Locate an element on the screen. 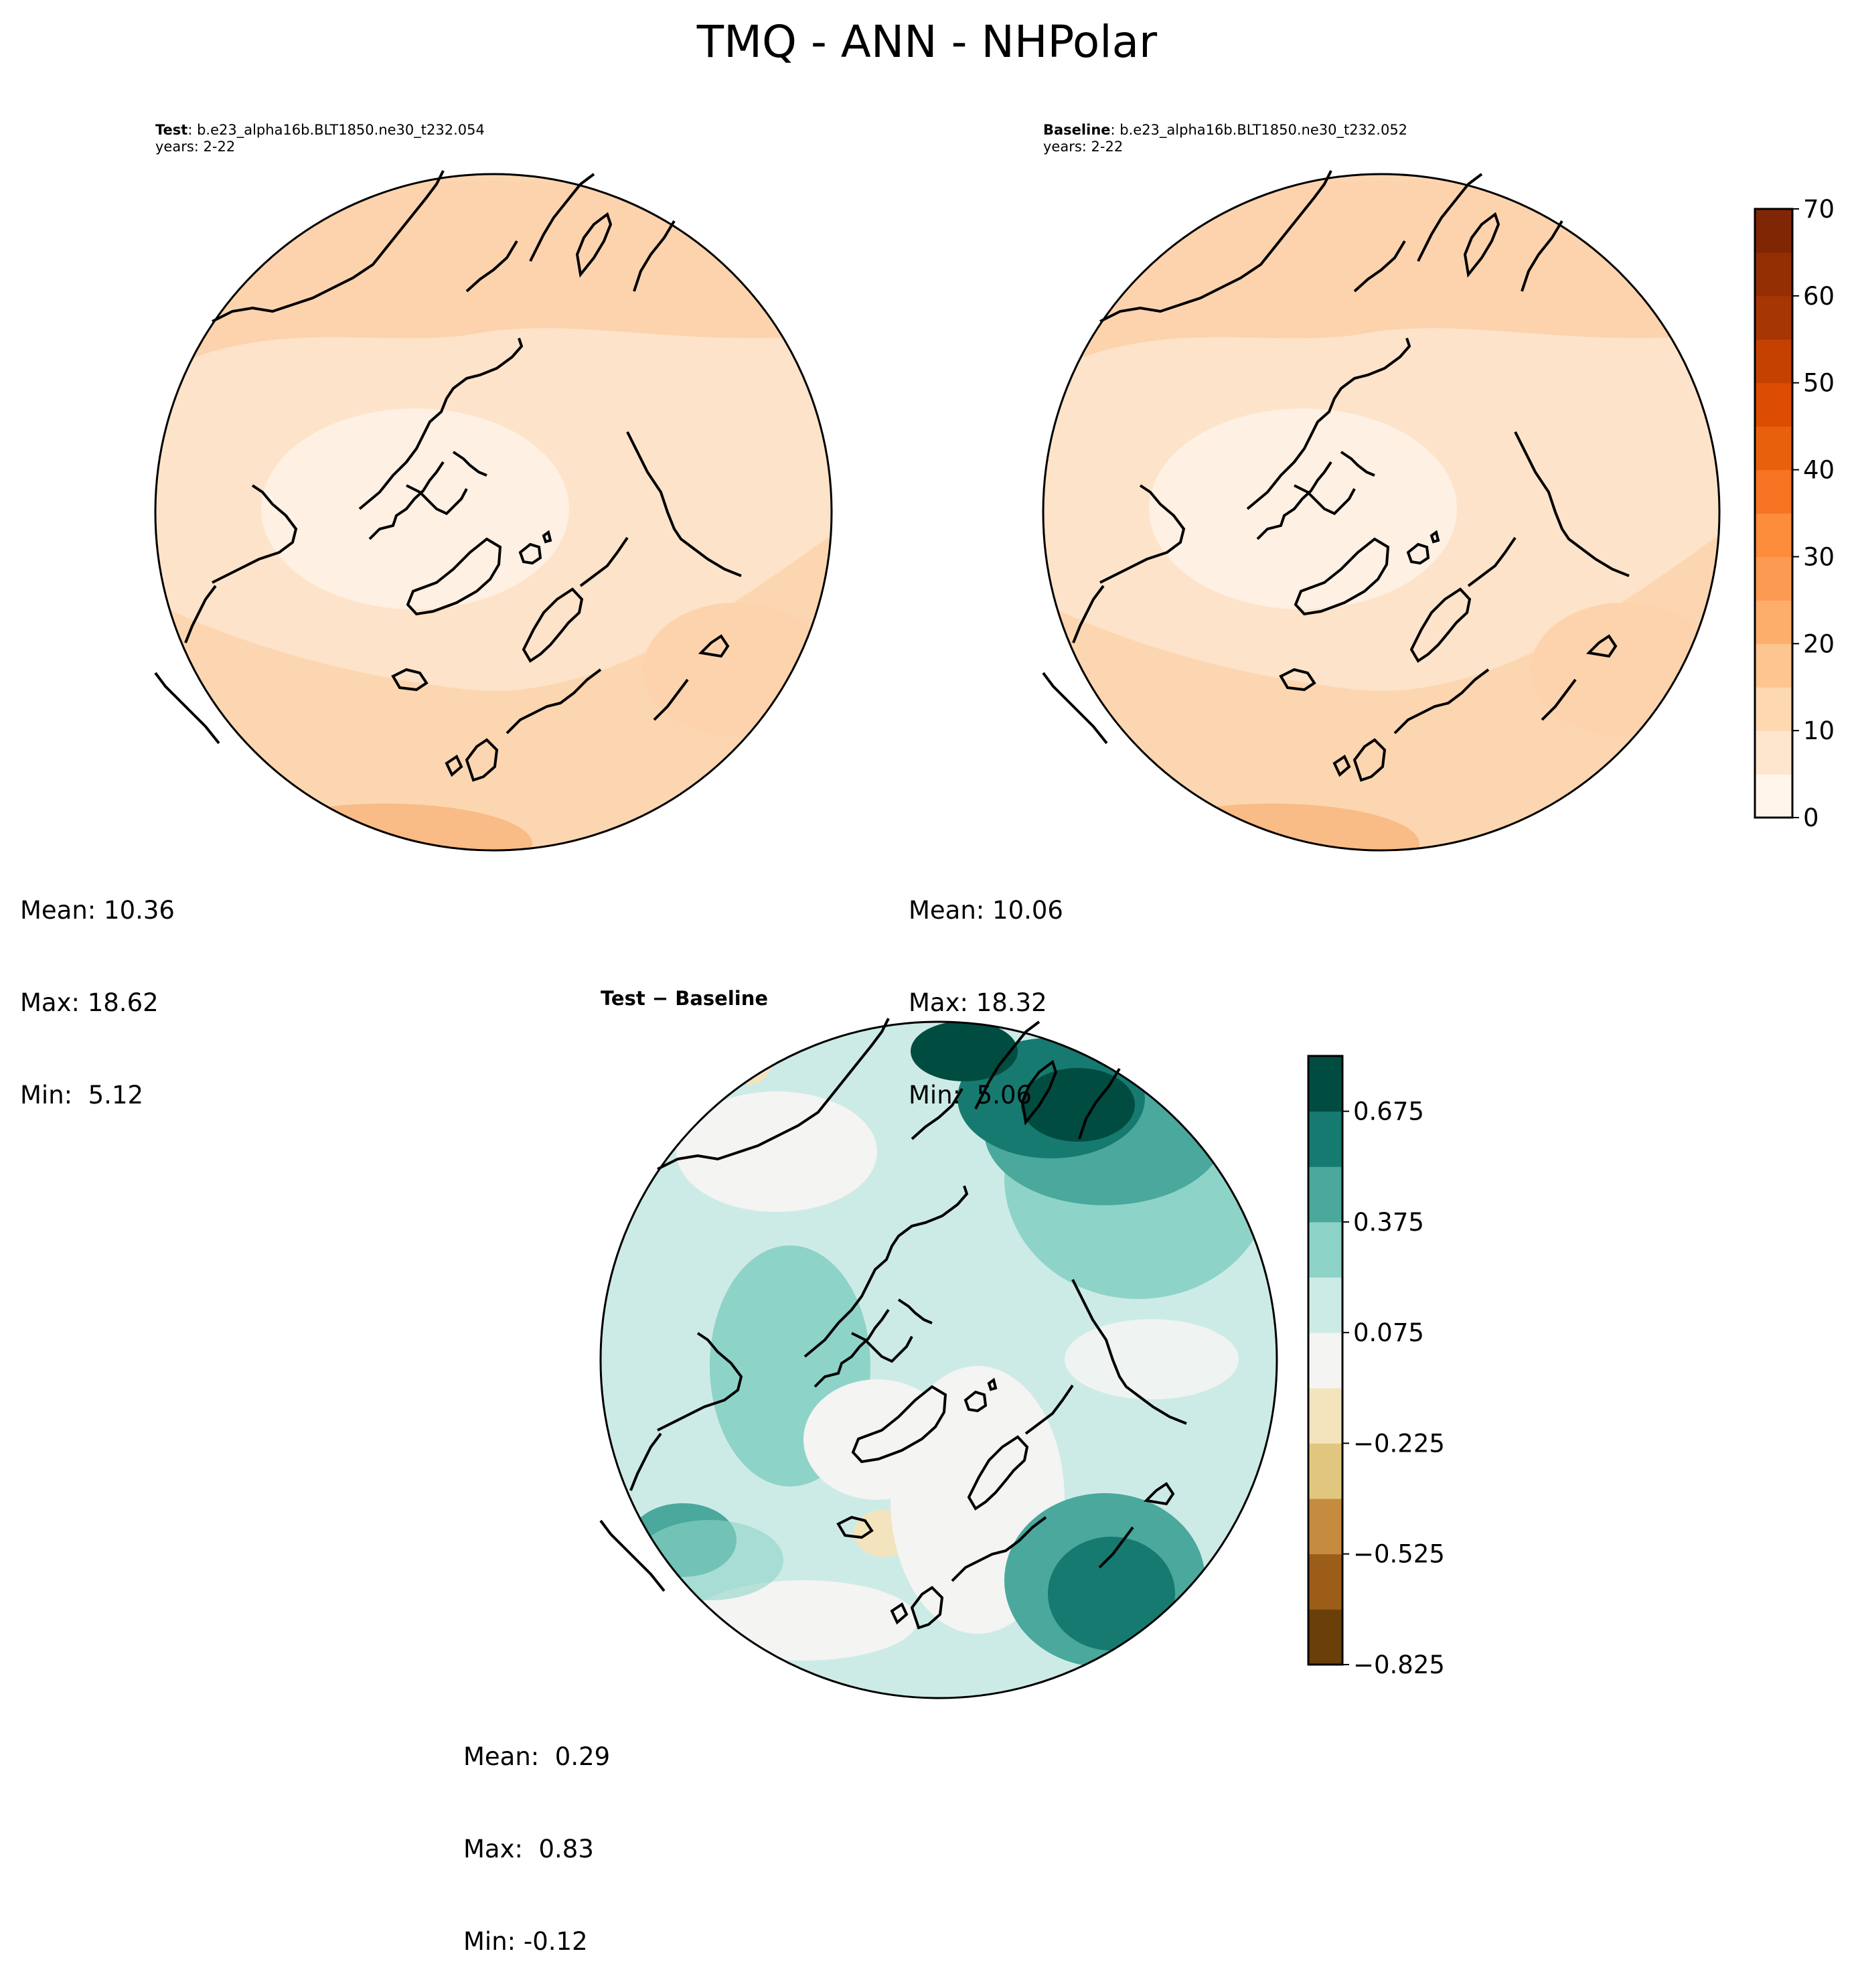  colorbar-tmq-tick-label: 40 is located at coordinates (1819, 470).